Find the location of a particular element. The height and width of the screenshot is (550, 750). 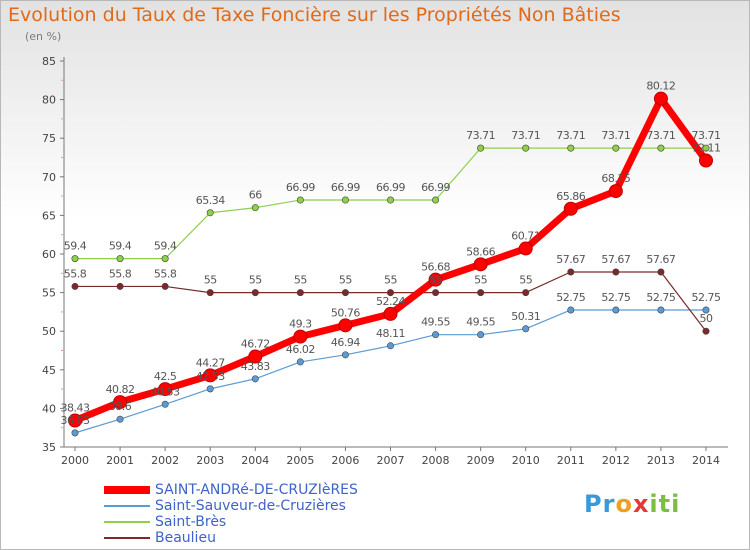

x-tick-label: 2009 is located at coordinates (481, 460).